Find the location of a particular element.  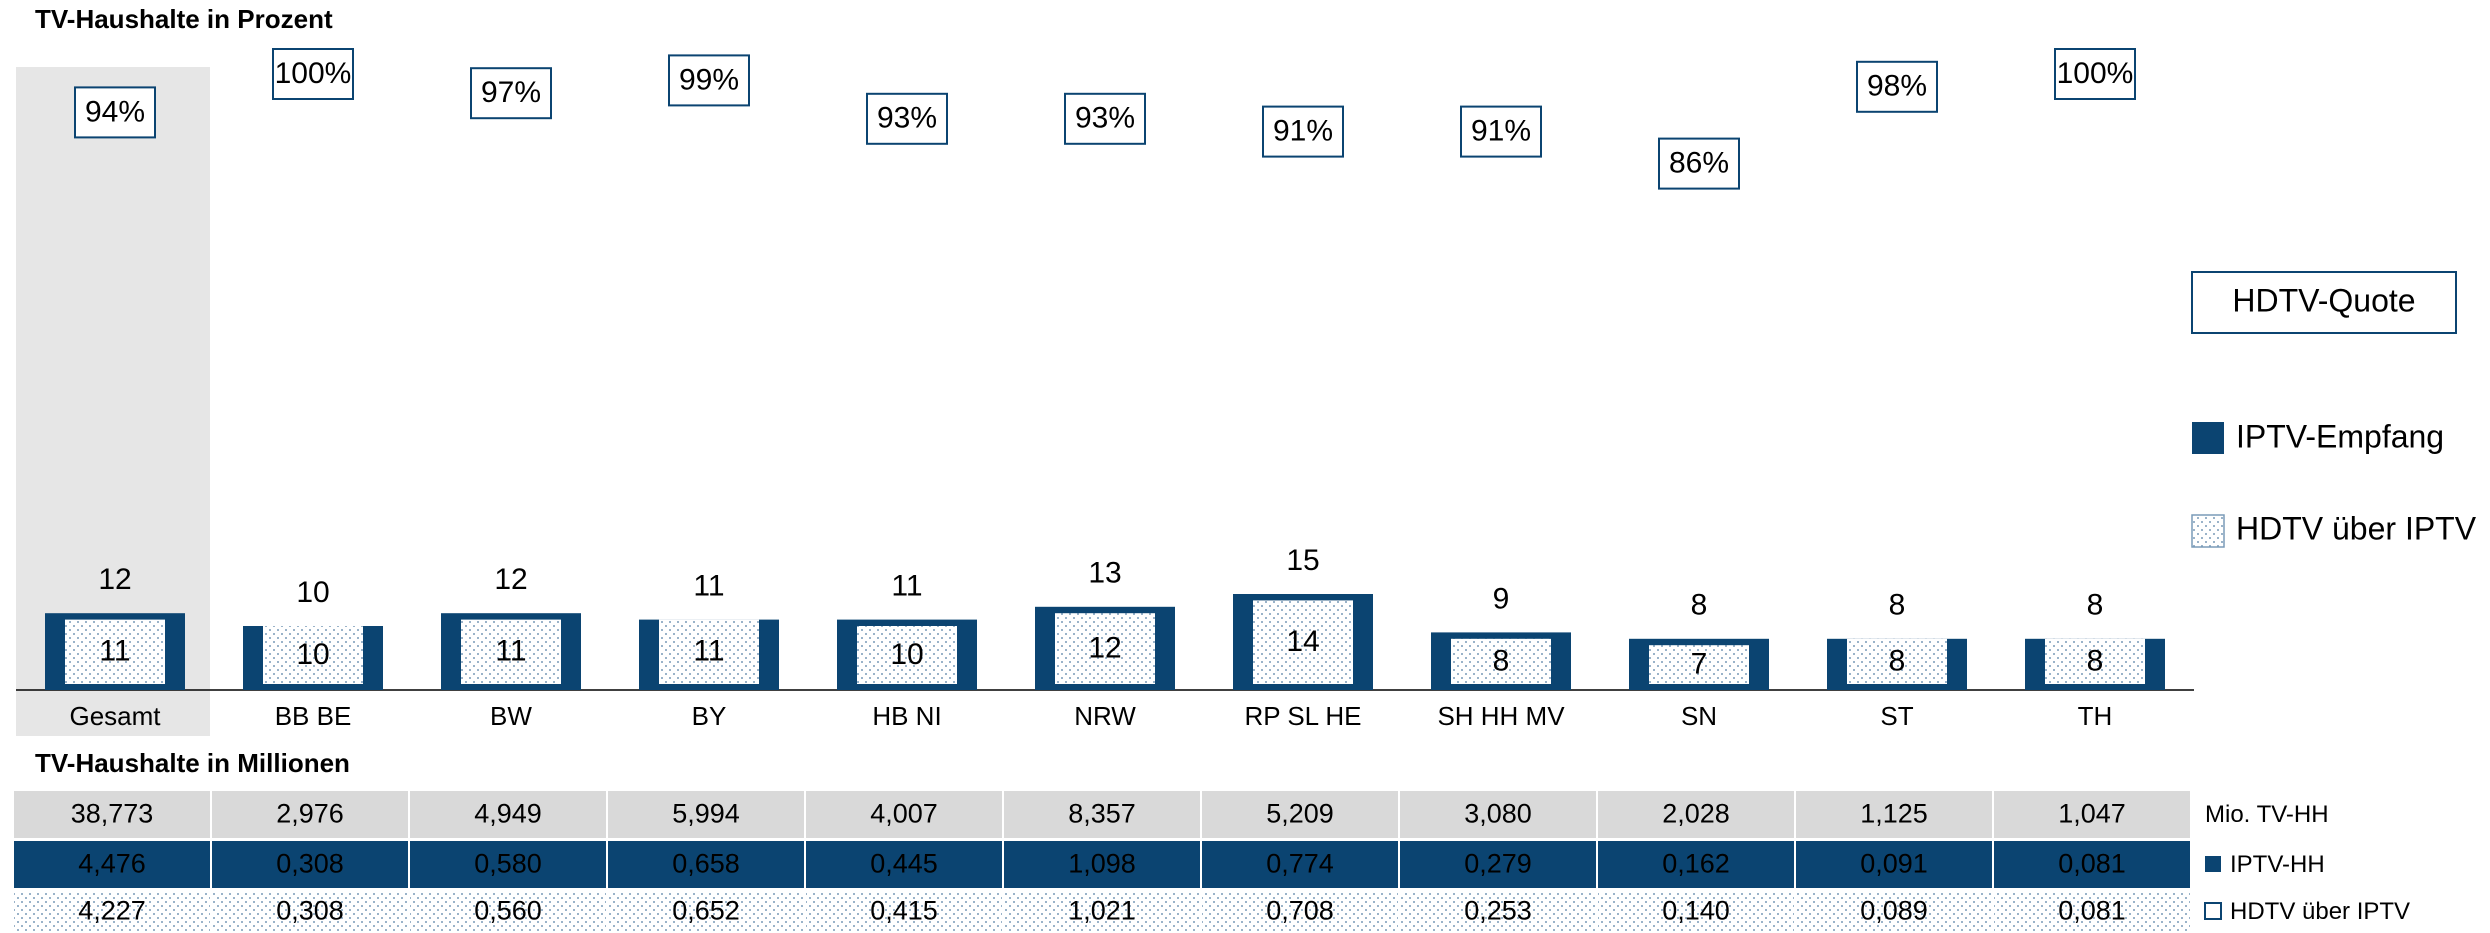

table-value: 0,253 is located at coordinates (1498, 911).